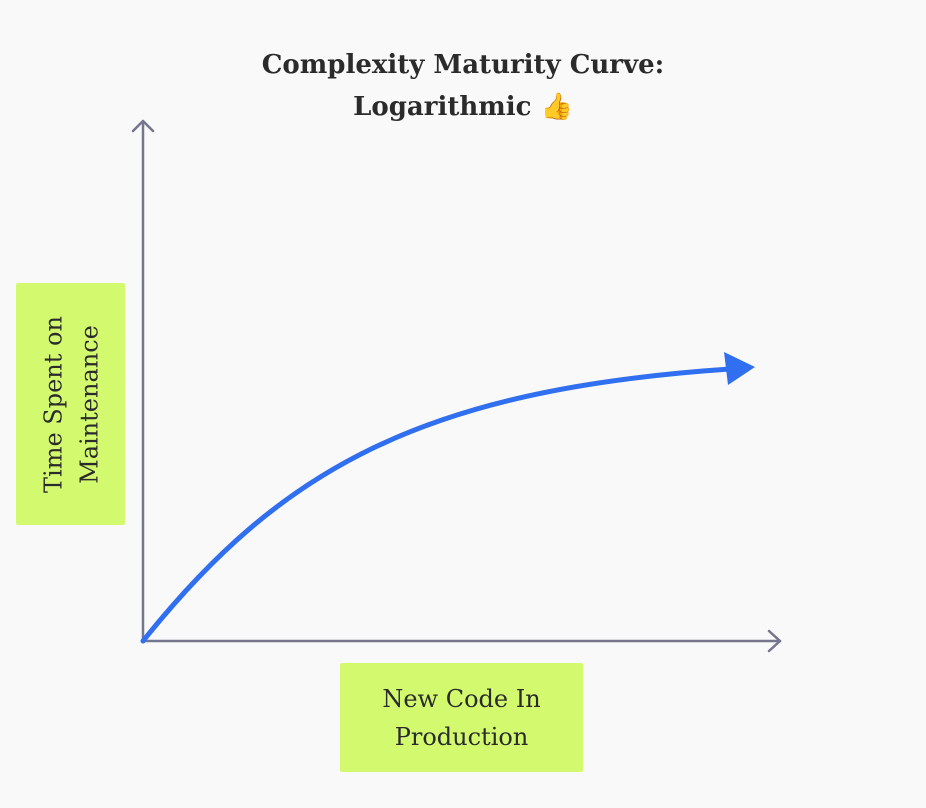 The height and width of the screenshot is (808, 926). What do you see at coordinates (143, 126) in the screenshot?
I see `y-axis-arrow` at bounding box center [143, 126].